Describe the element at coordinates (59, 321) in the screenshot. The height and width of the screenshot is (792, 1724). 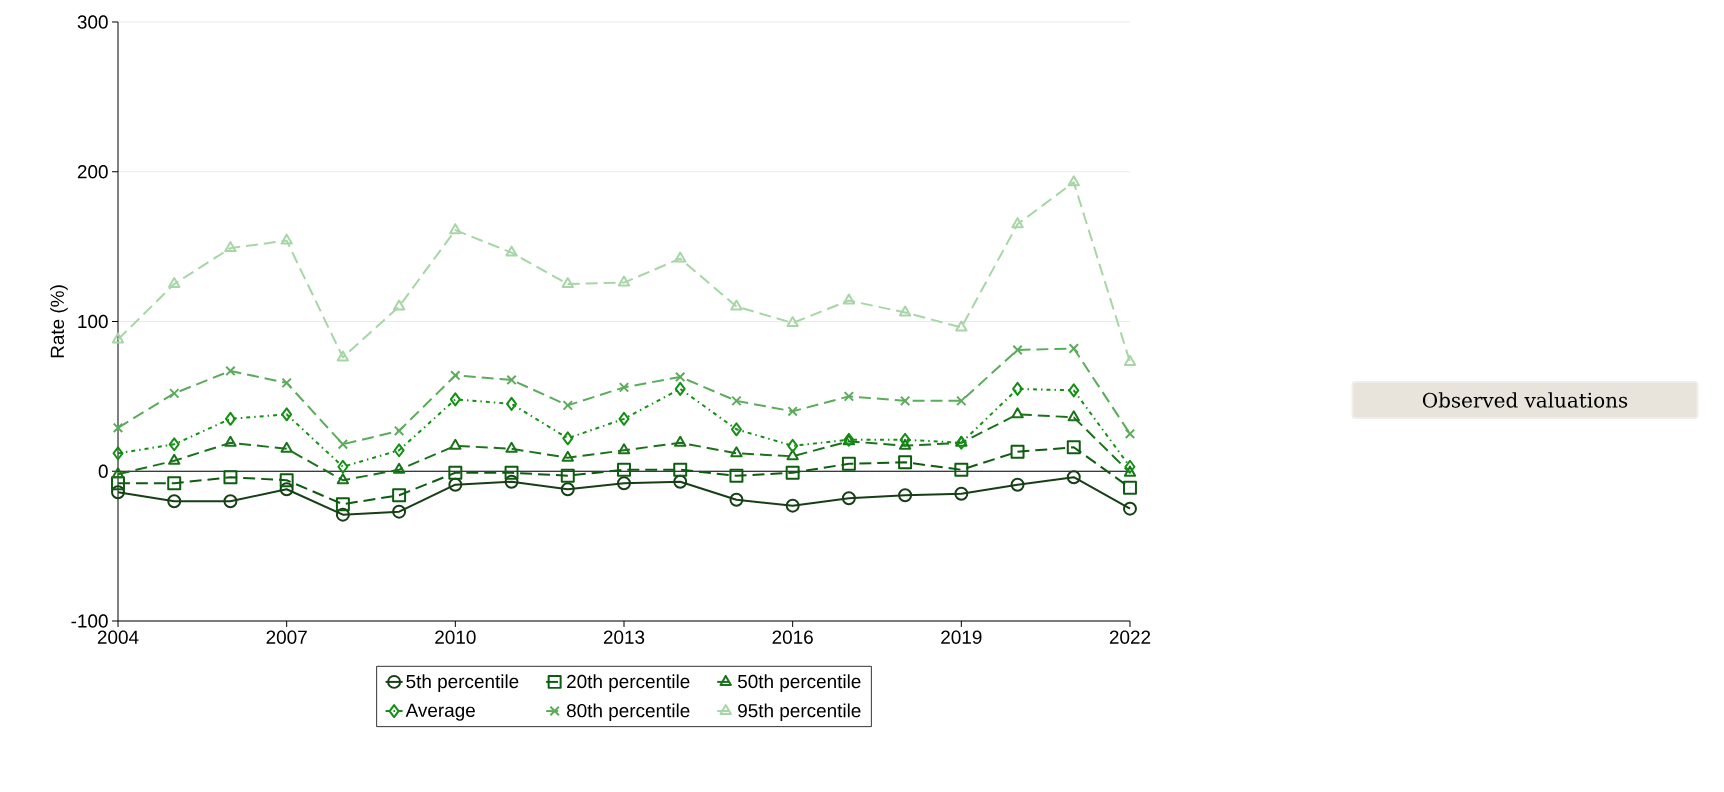
I see `y-axis-title: Rate (%)` at that location.